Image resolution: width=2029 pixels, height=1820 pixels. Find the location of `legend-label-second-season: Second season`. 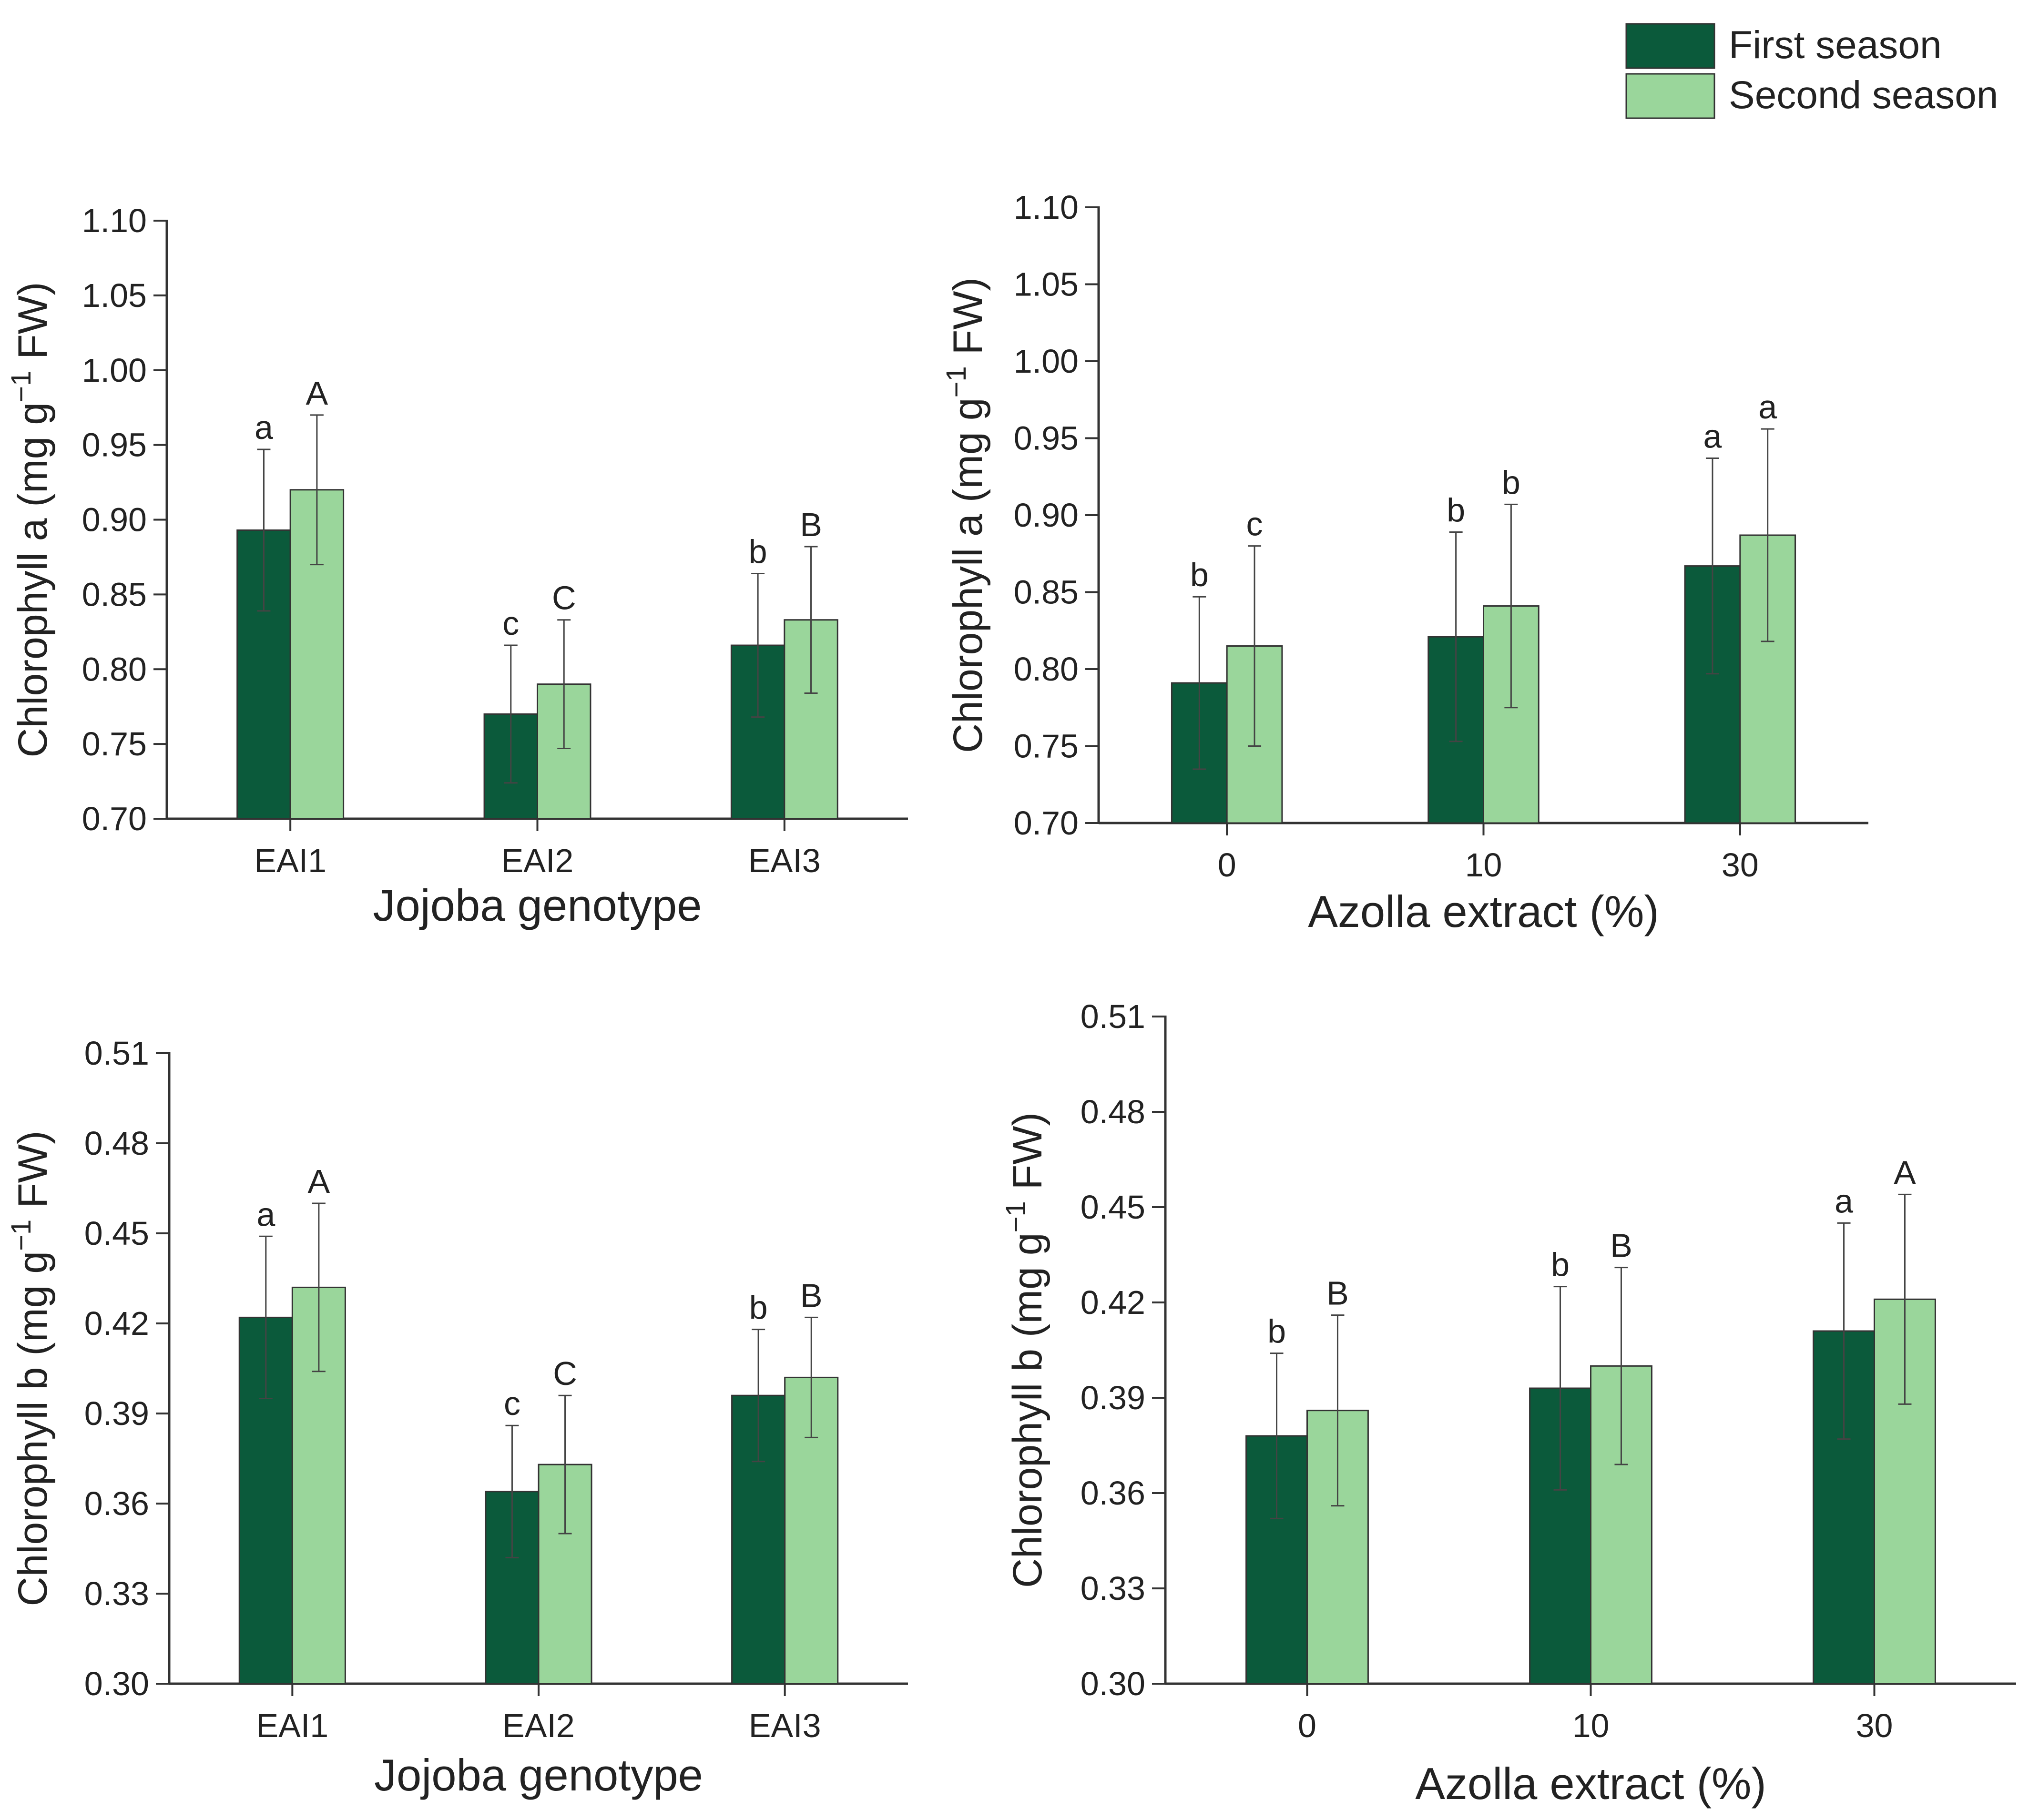

legend-label-second-season: Second season is located at coordinates (1863, 95).